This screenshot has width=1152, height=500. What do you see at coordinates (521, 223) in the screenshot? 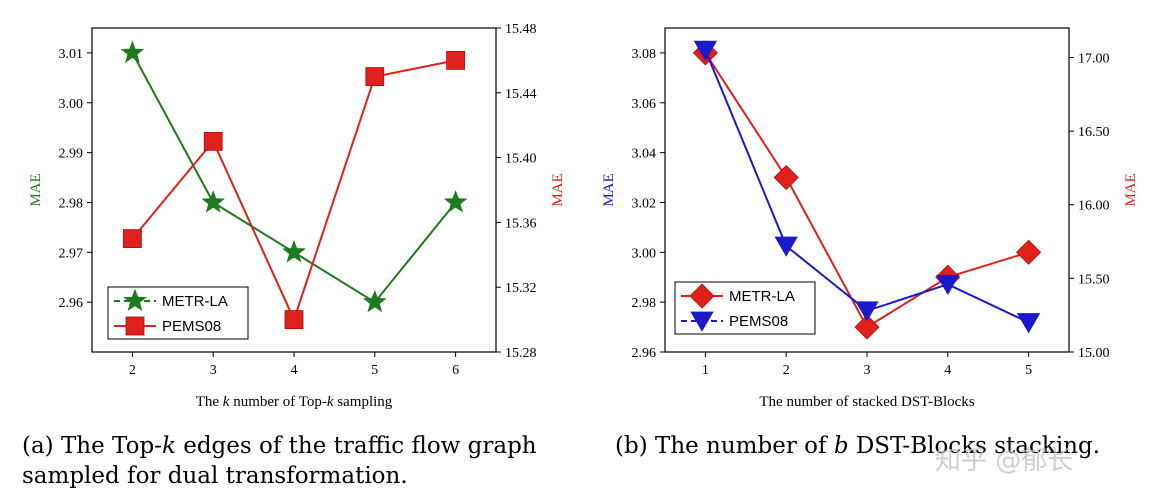
I see `y-right-tick-label: 15.36` at bounding box center [521, 223].